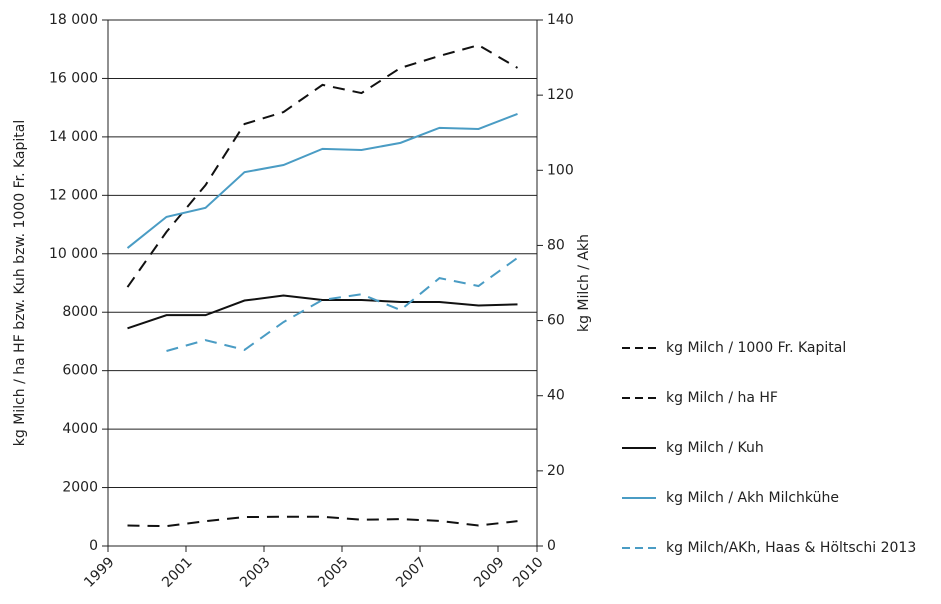 This screenshot has width=941, height=604. What do you see at coordinates (73, 254) in the screenshot?
I see `y-tick-label: 10 000` at bounding box center [73, 254].